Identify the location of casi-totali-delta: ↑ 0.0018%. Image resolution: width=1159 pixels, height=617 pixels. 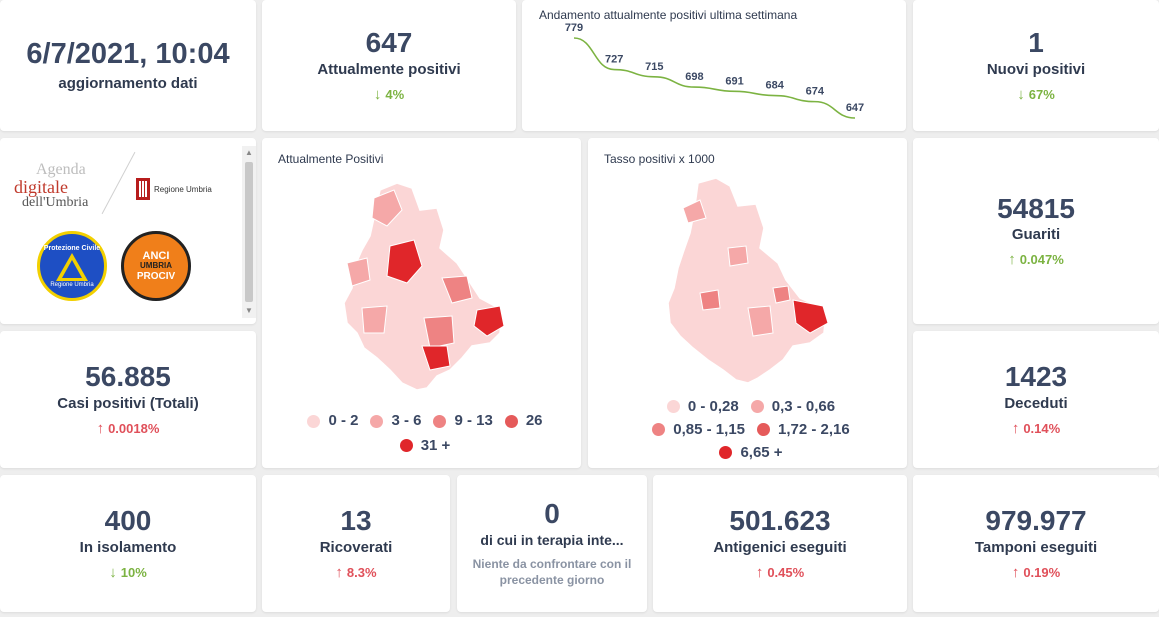
(128, 428).